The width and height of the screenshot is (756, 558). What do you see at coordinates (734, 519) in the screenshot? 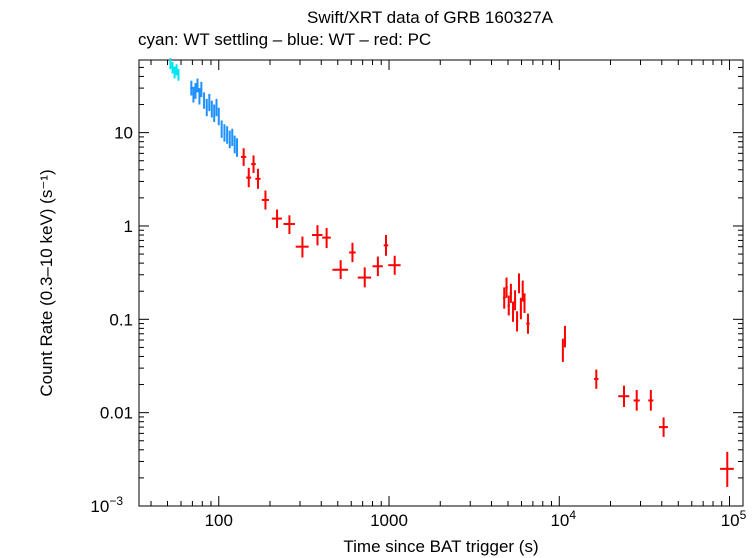
I see `x-tick-label: 10⁵` at bounding box center [734, 519].